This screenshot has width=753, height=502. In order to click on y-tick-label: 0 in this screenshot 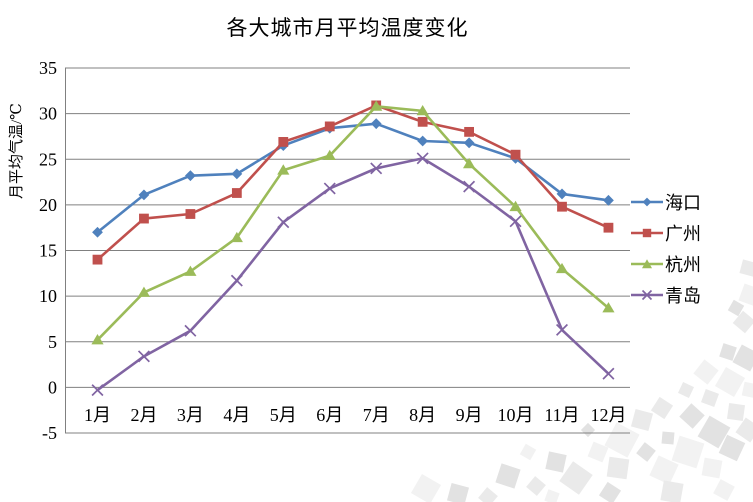, I will do `click(52, 387)`.